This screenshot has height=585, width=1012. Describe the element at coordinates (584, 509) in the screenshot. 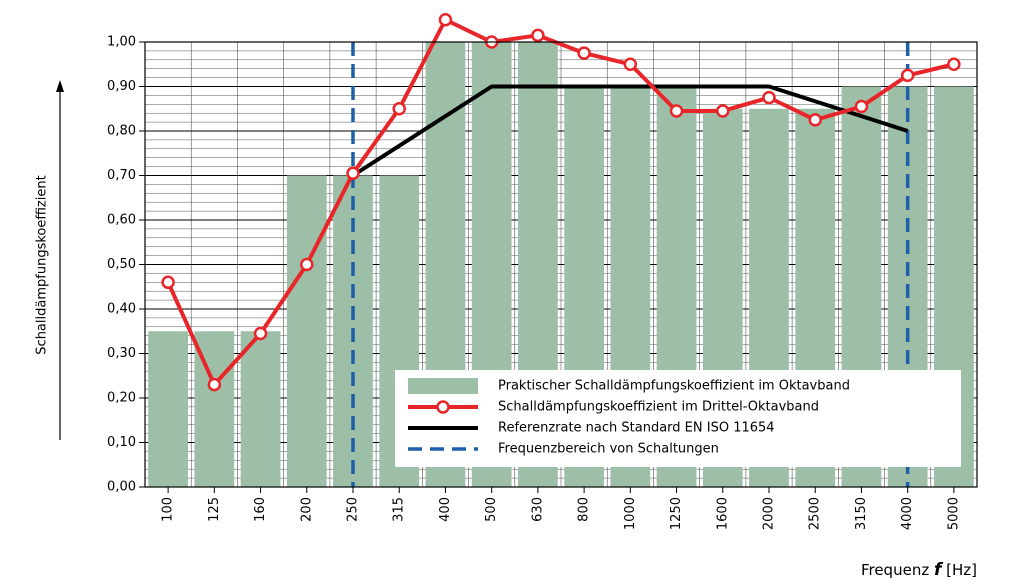

I see `x-tick-label: 800` at that location.